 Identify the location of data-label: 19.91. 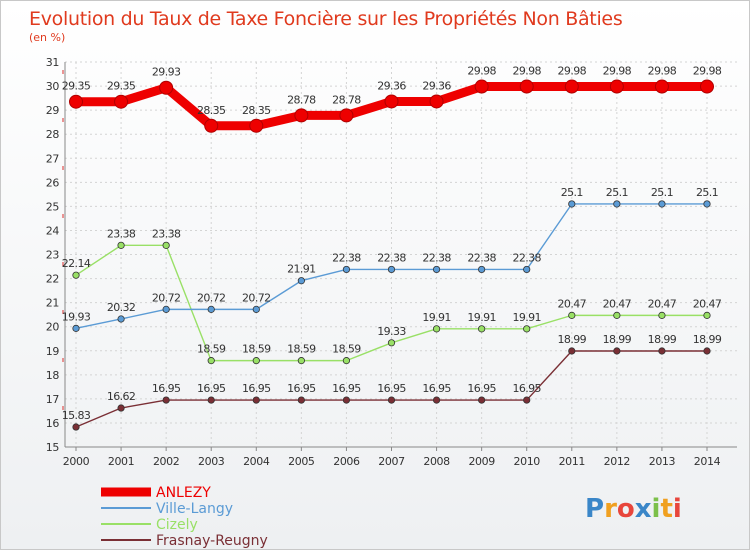
(526, 317).